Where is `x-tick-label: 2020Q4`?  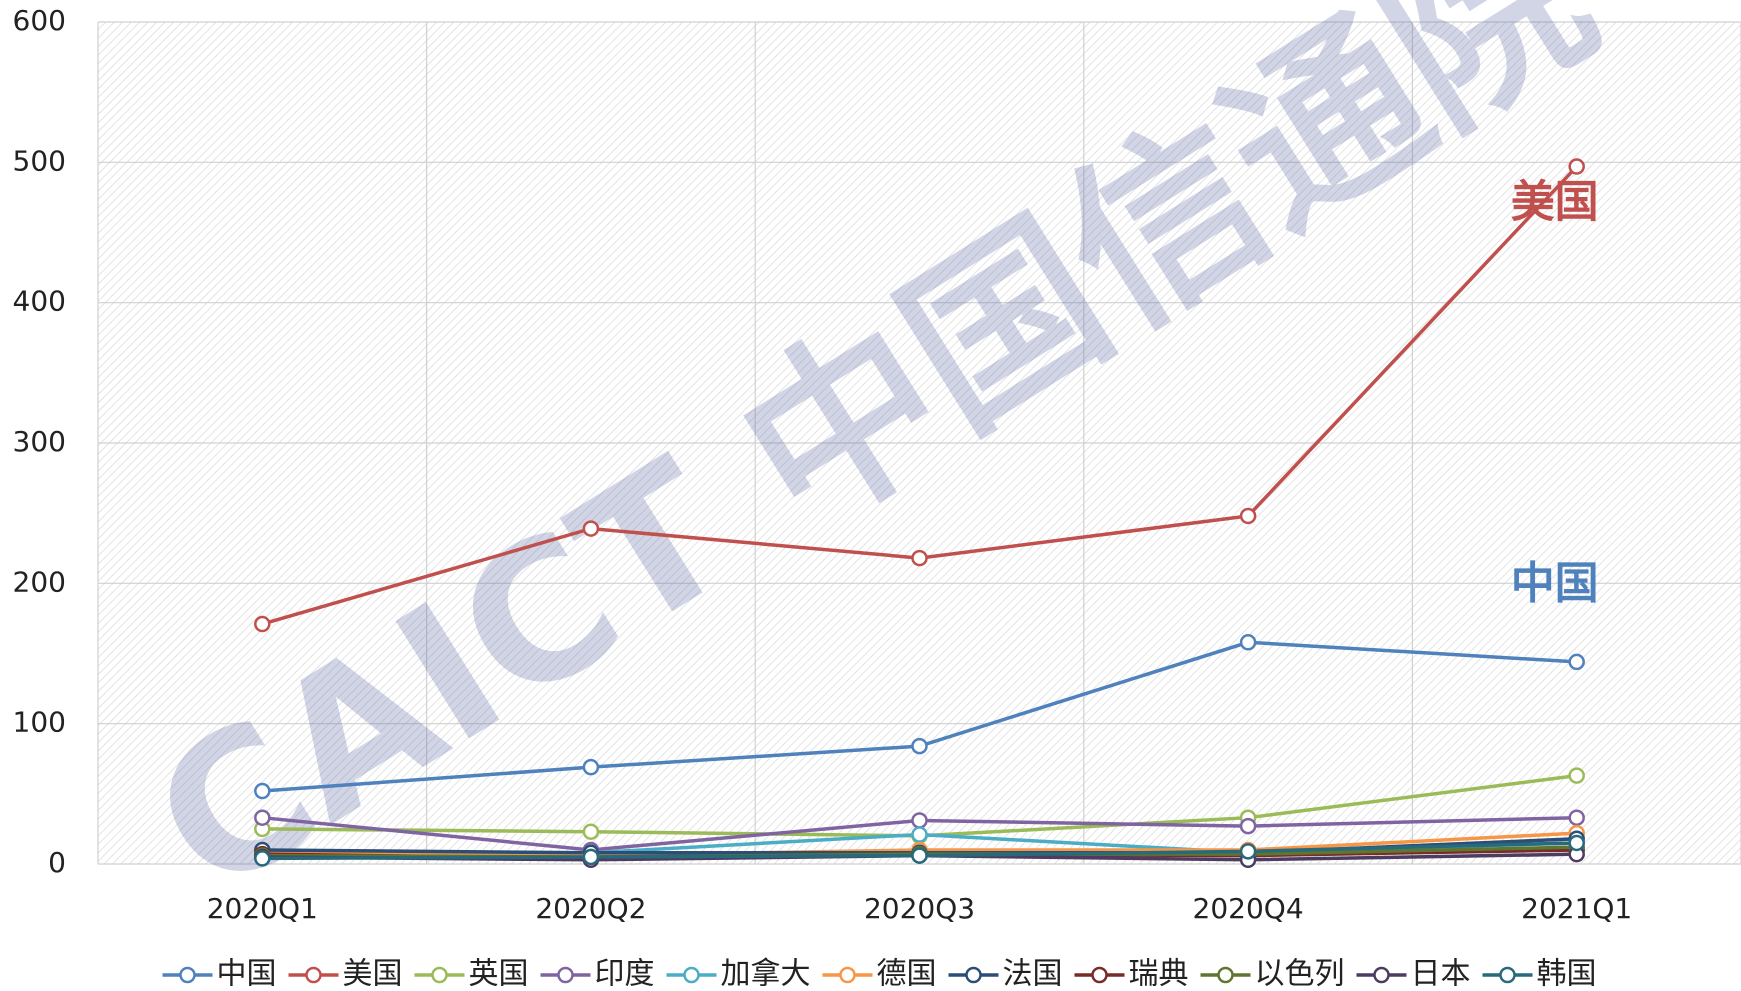 x-tick-label: 2020Q4 is located at coordinates (1248, 908).